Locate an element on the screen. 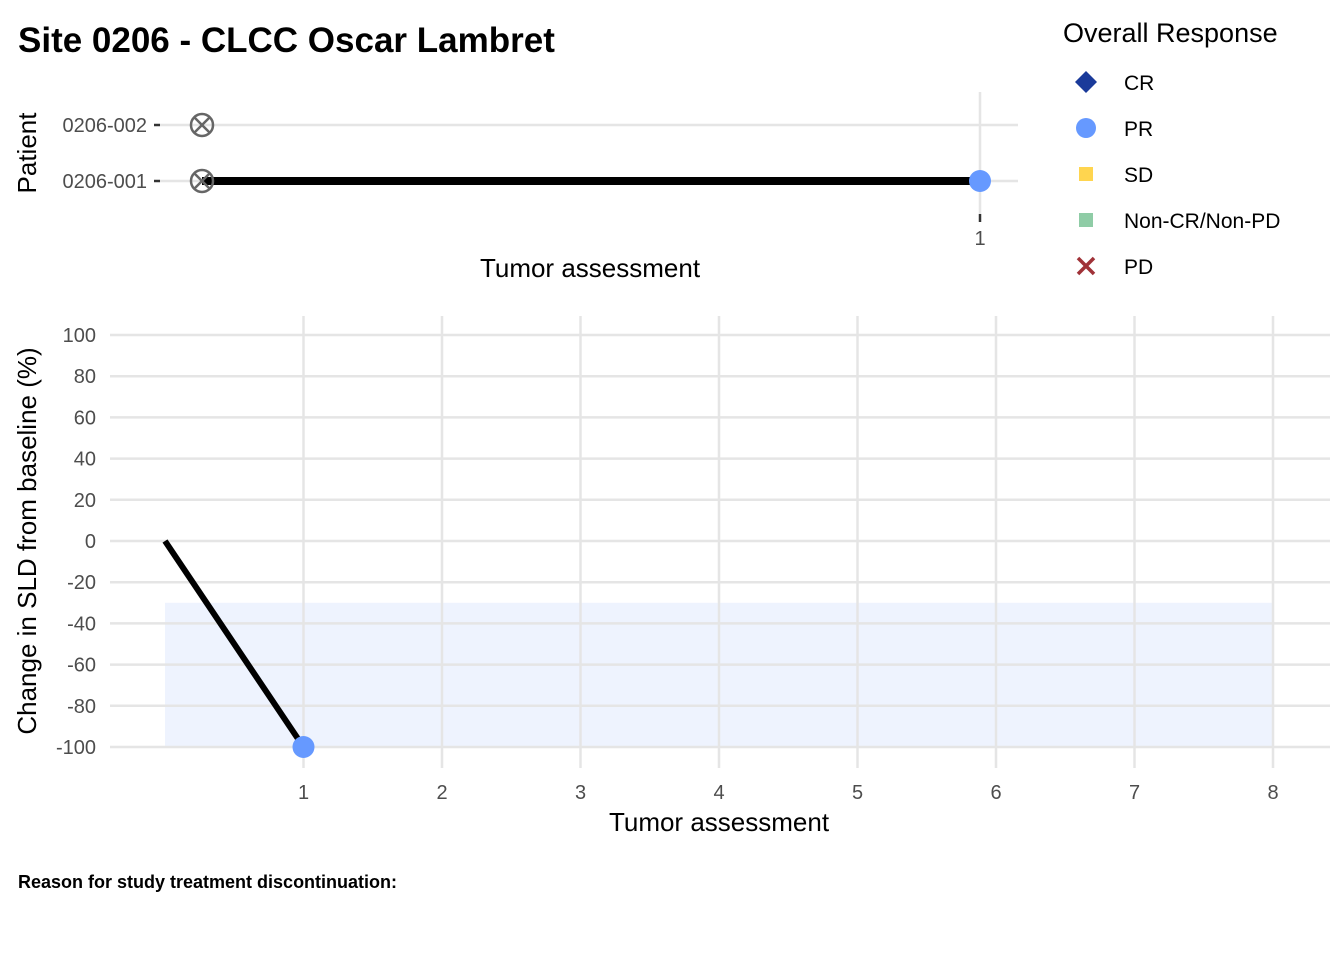  legend-key-cr is located at coordinates (1086, 82).